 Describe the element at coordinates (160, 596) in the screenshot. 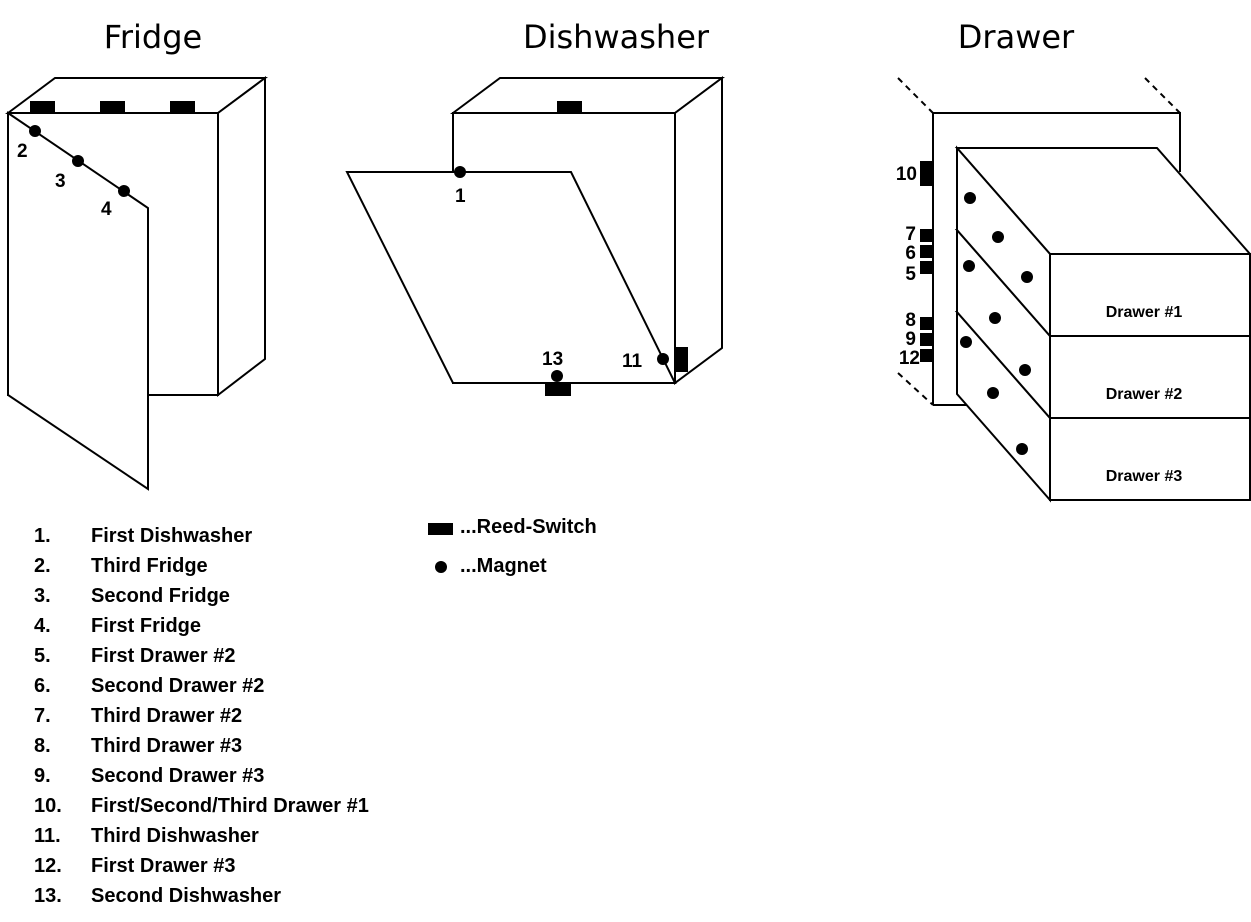

I see `list-text: Second Fridge` at that location.